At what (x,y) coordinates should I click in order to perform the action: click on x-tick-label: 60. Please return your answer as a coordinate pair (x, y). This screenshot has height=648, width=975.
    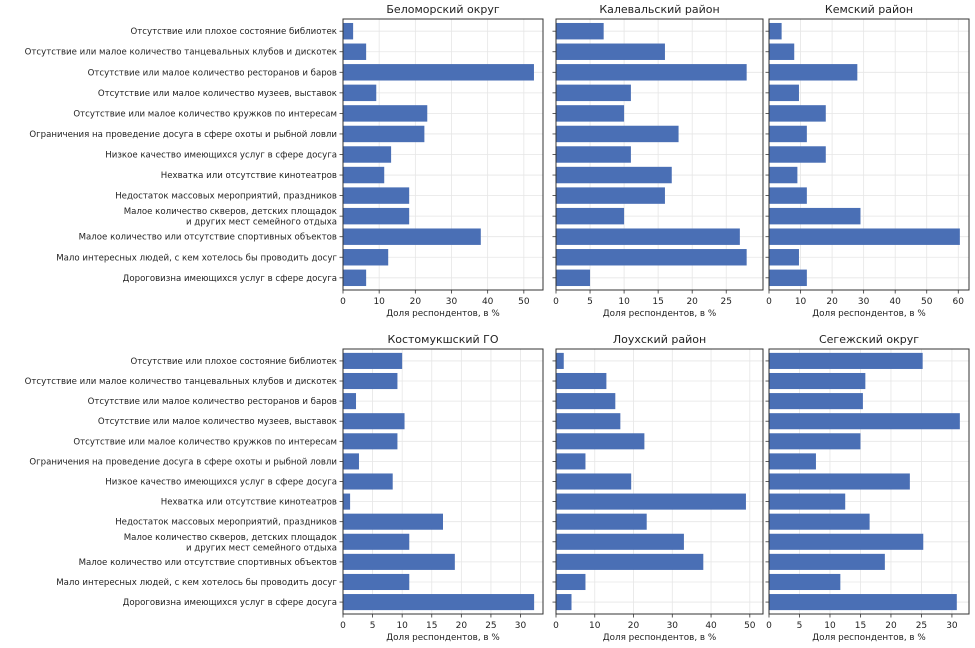
    Looking at the image, I should click on (959, 302).